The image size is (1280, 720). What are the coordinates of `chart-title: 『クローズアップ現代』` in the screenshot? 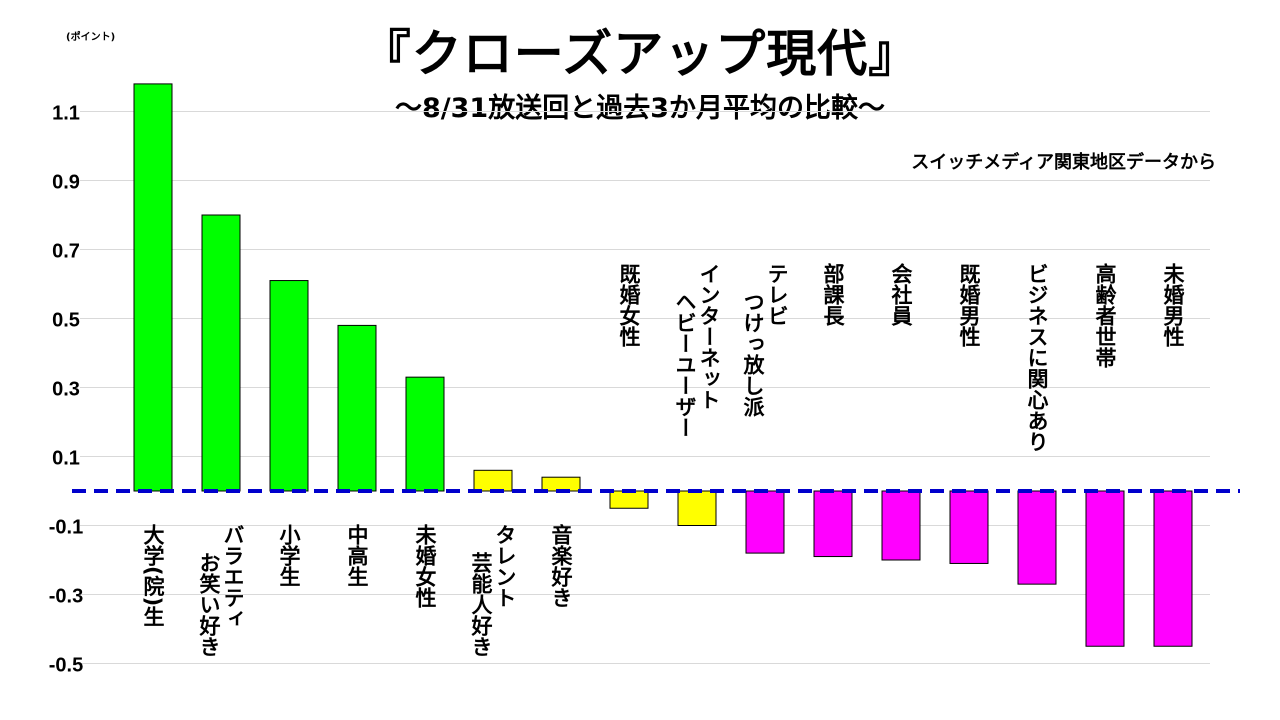 It's located at (640, 54).